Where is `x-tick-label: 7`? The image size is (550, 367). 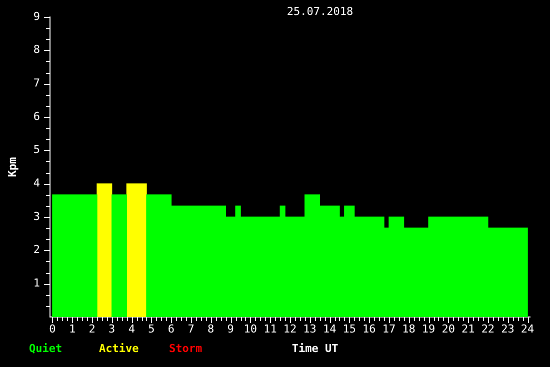 x-tick-label: 7 is located at coordinates (191, 329).